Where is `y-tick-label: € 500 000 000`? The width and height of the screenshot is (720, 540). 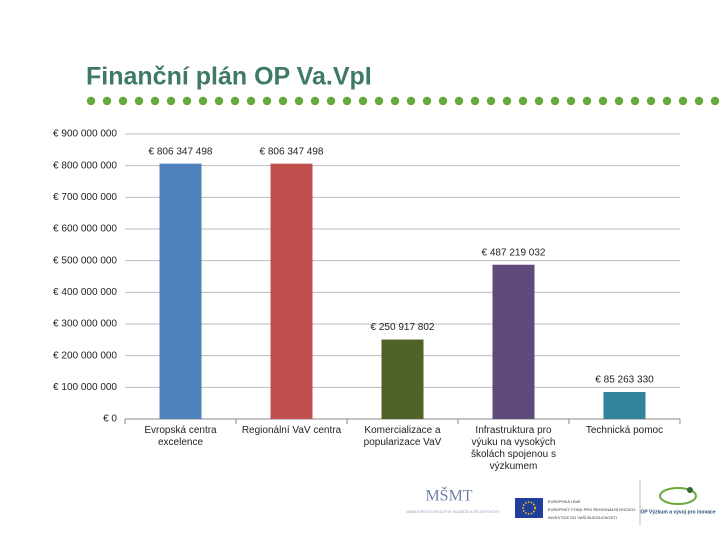
y-tick-label: € 500 000 000 is located at coordinates (85, 260).